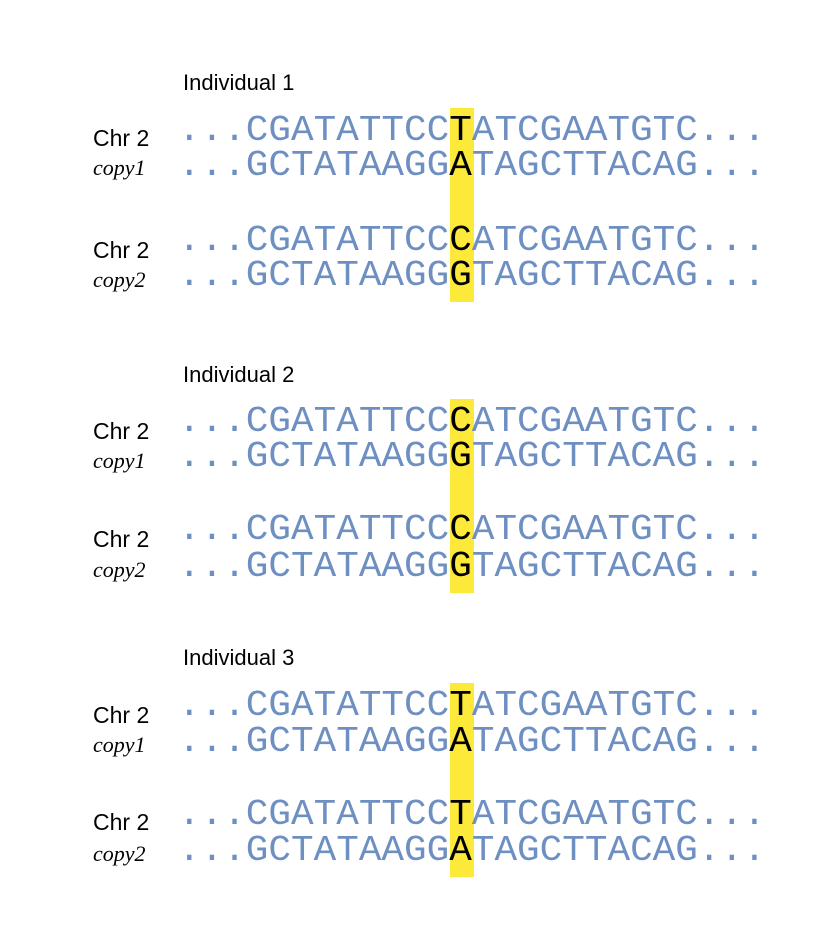 The height and width of the screenshot is (936, 822). I want to click on individual-title: Individual 1, so click(239, 82).